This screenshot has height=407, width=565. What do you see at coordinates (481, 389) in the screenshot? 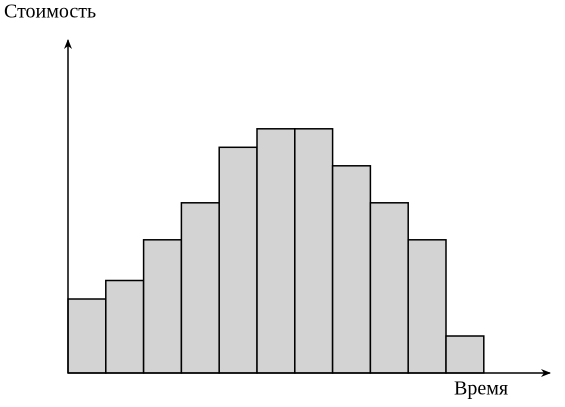
I see `x-axis-label: Время` at bounding box center [481, 389].